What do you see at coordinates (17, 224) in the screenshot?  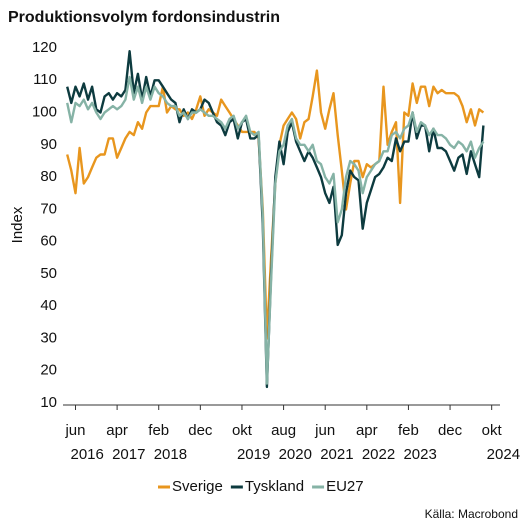 I see `y-axis-label: Index` at bounding box center [17, 224].